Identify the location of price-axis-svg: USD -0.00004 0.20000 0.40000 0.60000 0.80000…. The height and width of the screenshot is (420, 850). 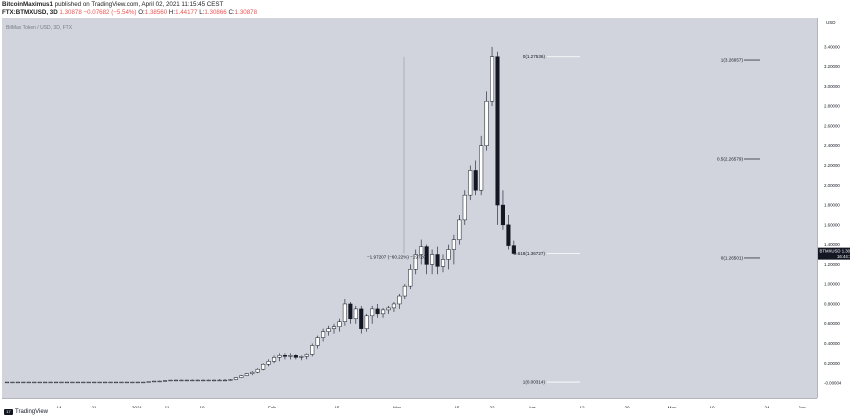
(834, 208).